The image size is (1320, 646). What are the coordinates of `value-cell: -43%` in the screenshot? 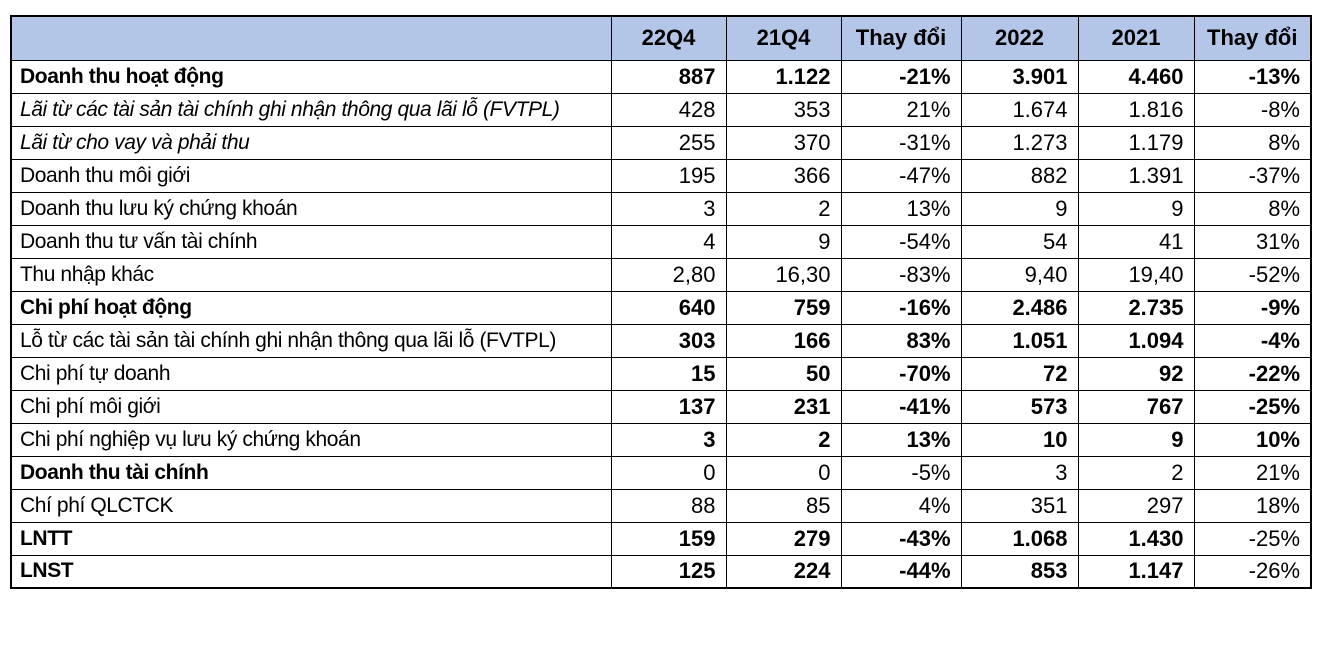 It's located at (901, 538).